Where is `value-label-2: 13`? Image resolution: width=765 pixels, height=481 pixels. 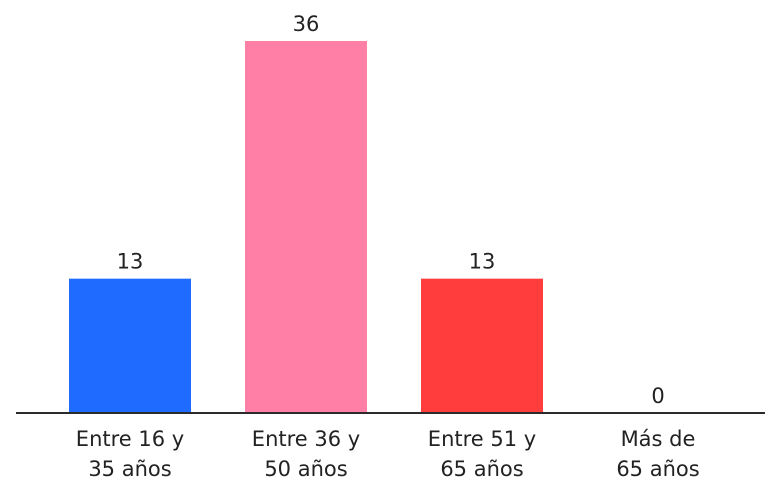
value-label-2: 13 is located at coordinates (482, 262).